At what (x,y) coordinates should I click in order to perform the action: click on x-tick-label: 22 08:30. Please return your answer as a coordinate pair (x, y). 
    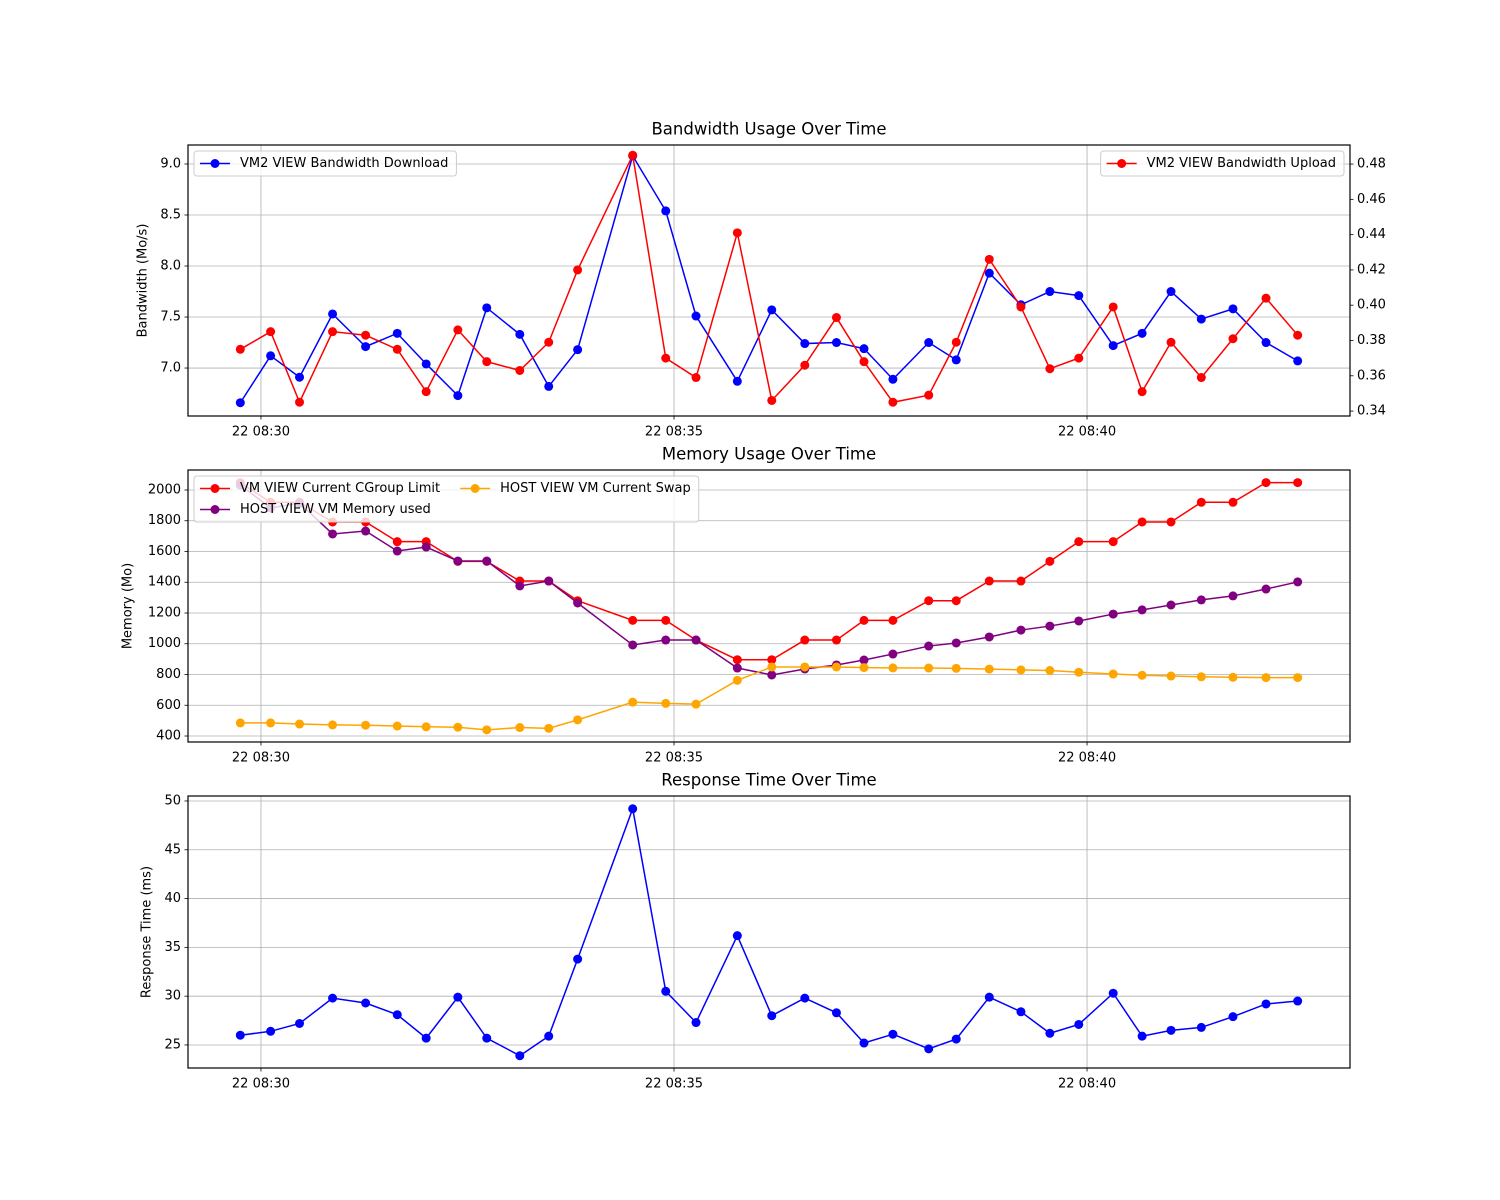
    Looking at the image, I should click on (261, 758).